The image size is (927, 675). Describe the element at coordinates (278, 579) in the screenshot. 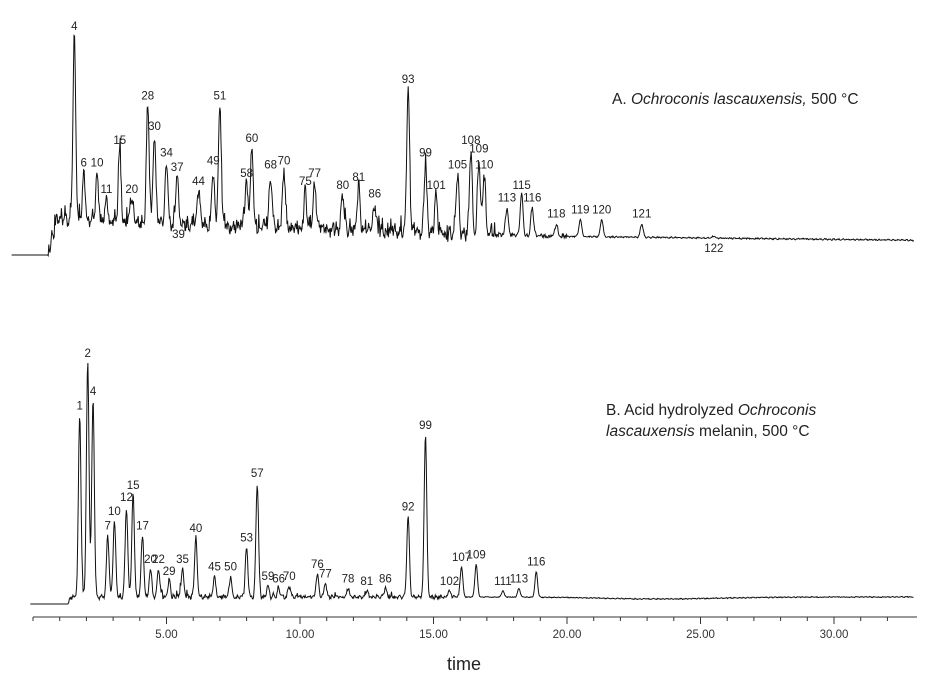

I see `chart-b-peak-label: 66` at that location.